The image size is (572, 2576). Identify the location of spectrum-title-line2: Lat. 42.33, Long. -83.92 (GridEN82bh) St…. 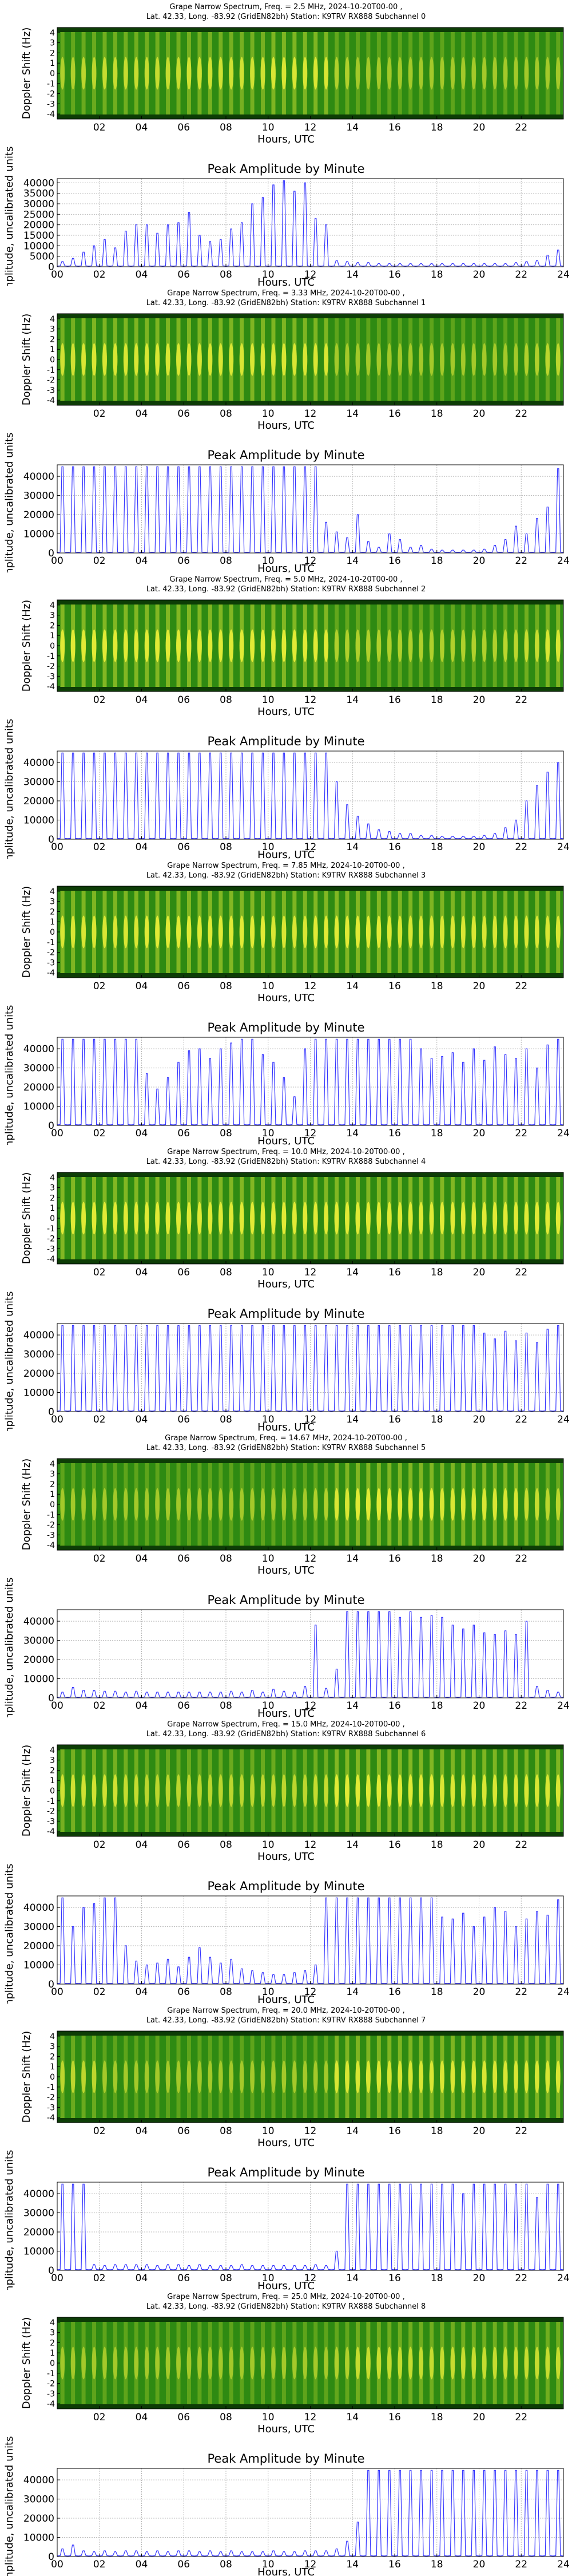
(286, 1161).